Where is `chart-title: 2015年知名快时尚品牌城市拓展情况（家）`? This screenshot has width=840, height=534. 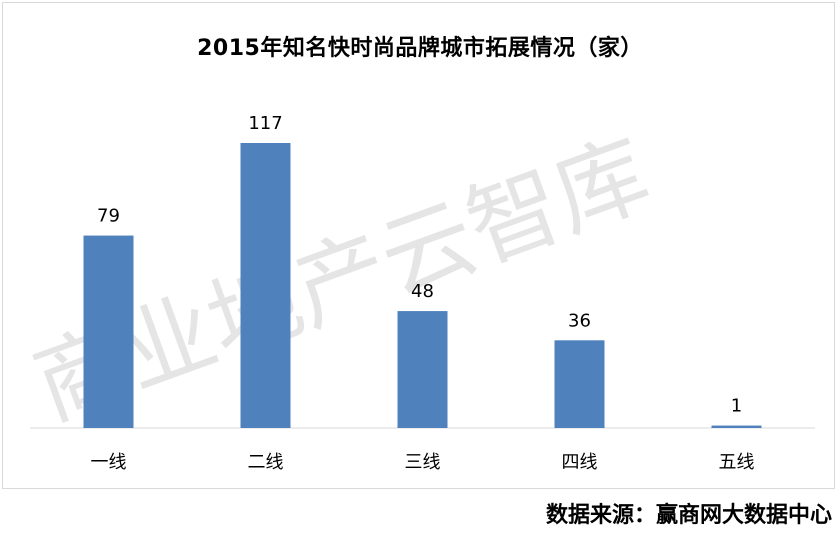 chart-title: 2015年知名快时尚品牌城市拓展情况（家） is located at coordinates (420, 48).